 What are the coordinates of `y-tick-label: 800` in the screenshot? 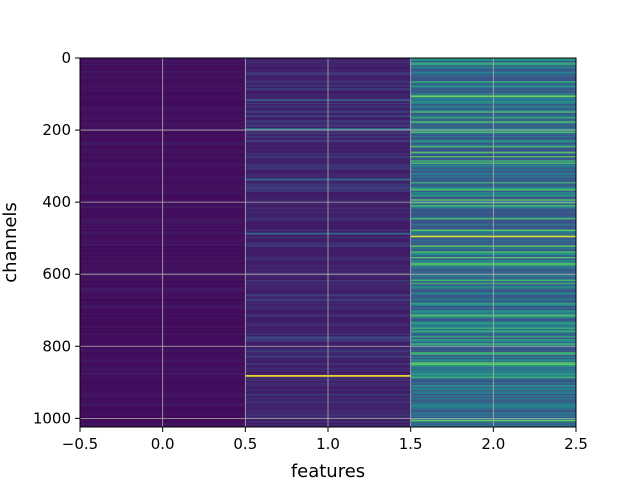 It's located at (56, 346).